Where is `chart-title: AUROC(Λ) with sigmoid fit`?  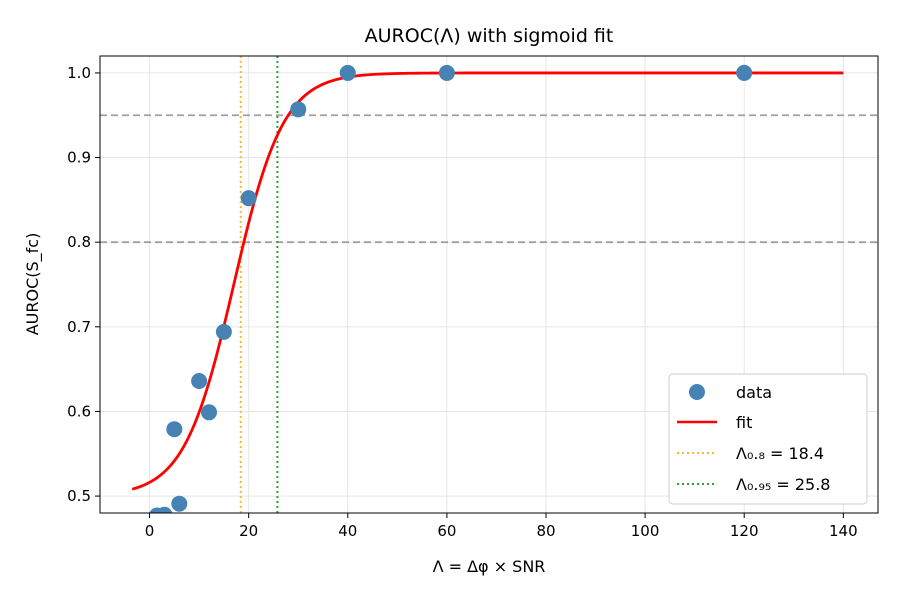 chart-title: AUROC(Λ) with sigmoid fit is located at coordinates (489, 36).